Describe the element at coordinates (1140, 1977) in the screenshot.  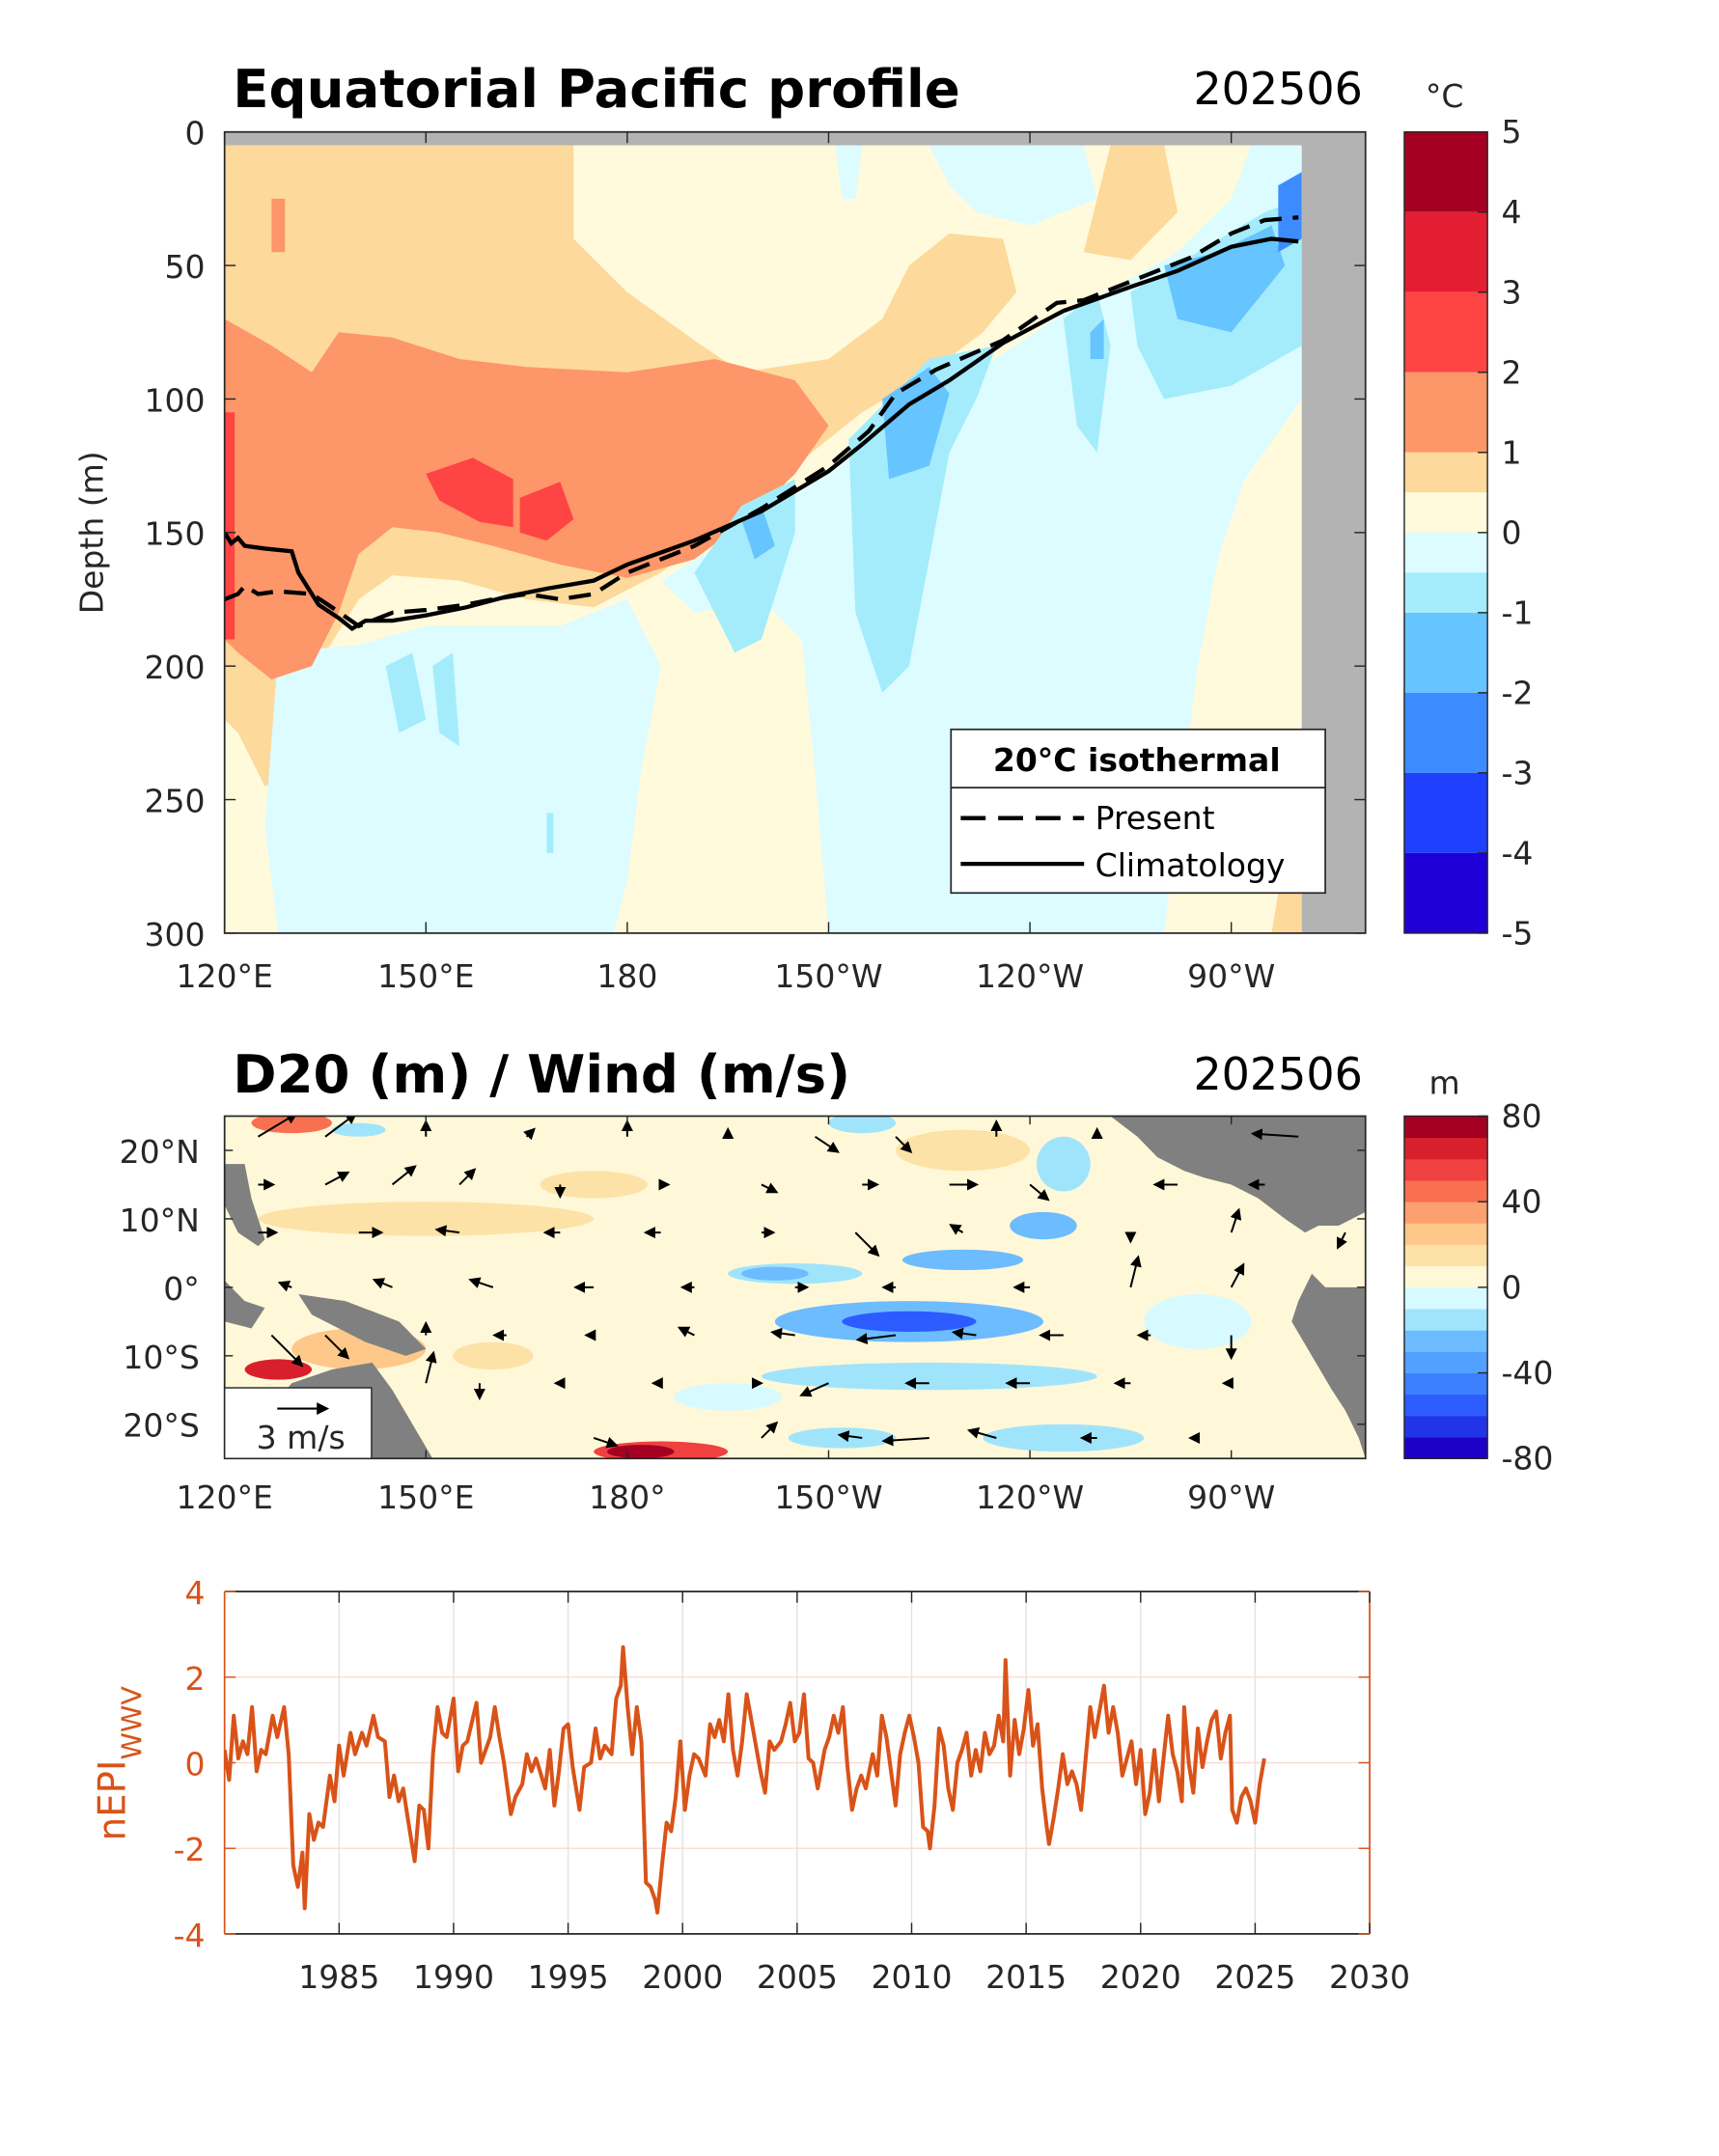
I see `x-tick-label: 2020` at that location.